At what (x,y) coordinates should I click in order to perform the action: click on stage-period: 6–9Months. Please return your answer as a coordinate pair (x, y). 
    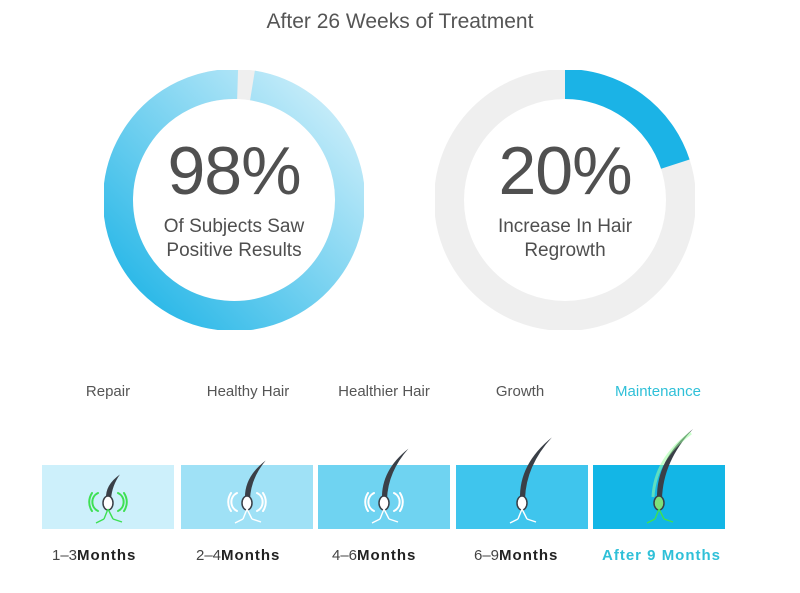
    Looking at the image, I should click on (516, 555).